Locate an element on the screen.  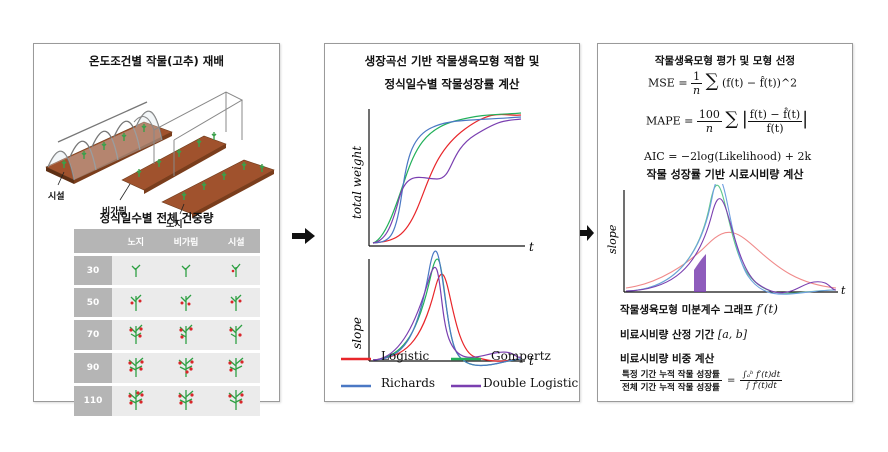
column-header: 시설 is located at coordinates (236, 242).